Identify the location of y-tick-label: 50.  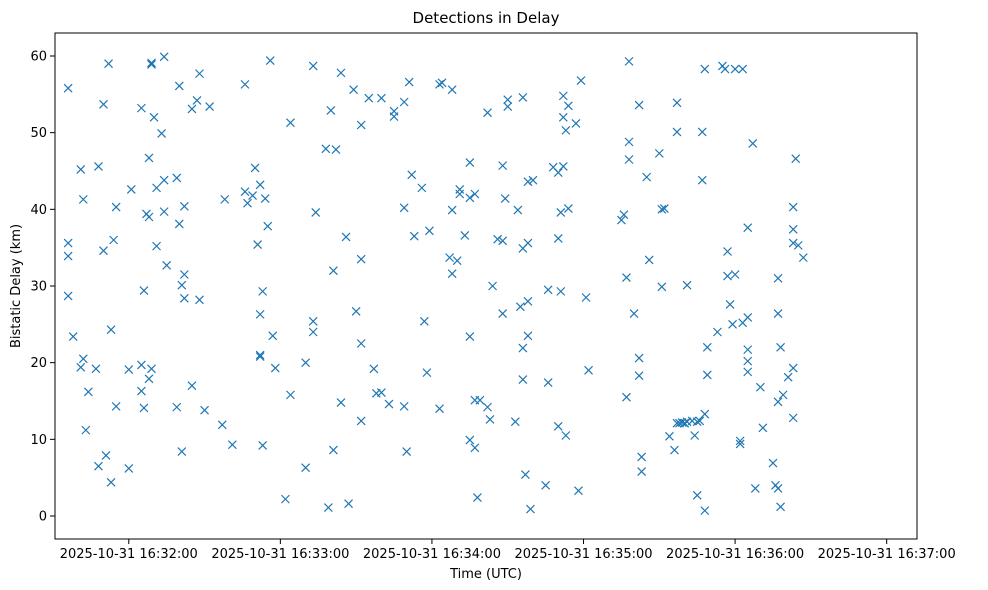
(38, 133).